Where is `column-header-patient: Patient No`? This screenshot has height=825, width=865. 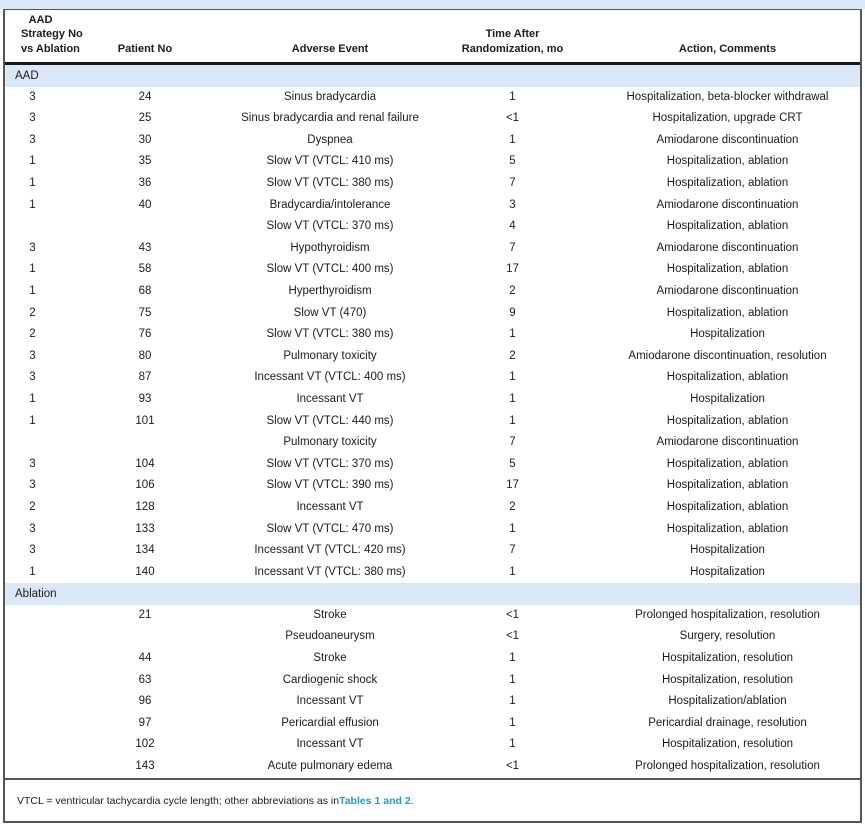 column-header-patient: Patient No is located at coordinates (145, 49).